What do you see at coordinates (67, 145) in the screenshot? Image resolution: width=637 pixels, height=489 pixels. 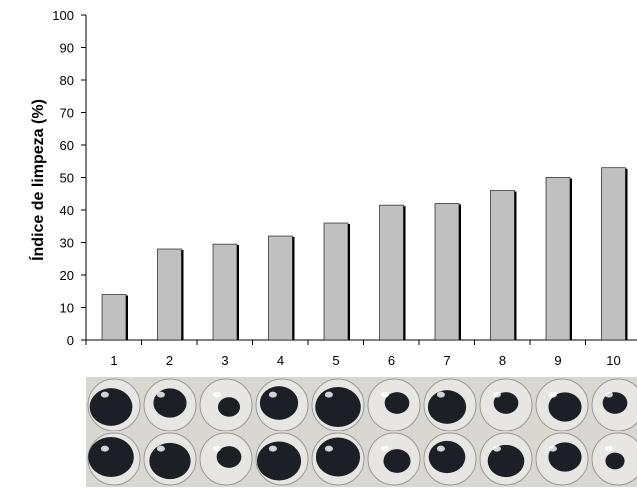 I see `y-tick-label: 60` at bounding box center [67, 145].